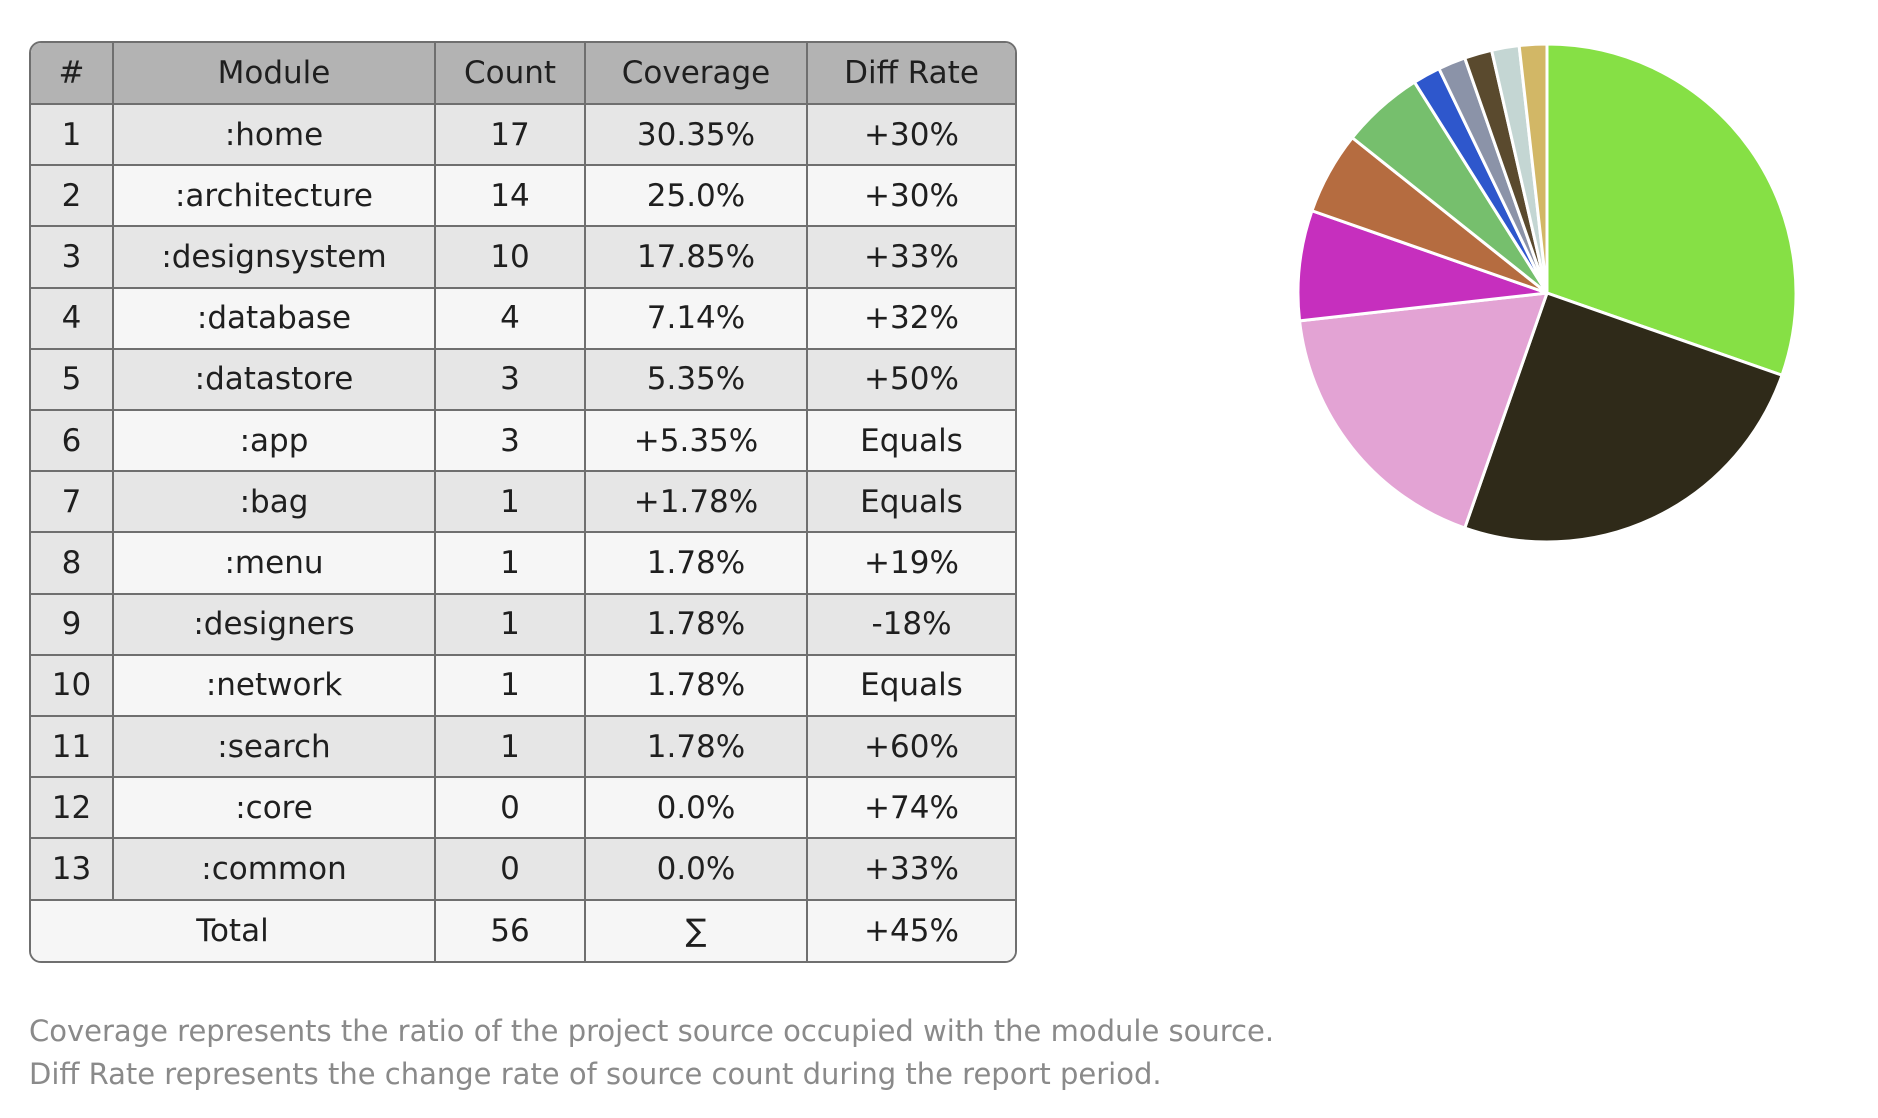 This screenshot has width=1878, height=1118. What do you see at coordinates (510, 257) in the screenshot?
I see `row-count: 10` at bounding box center [510, 257].